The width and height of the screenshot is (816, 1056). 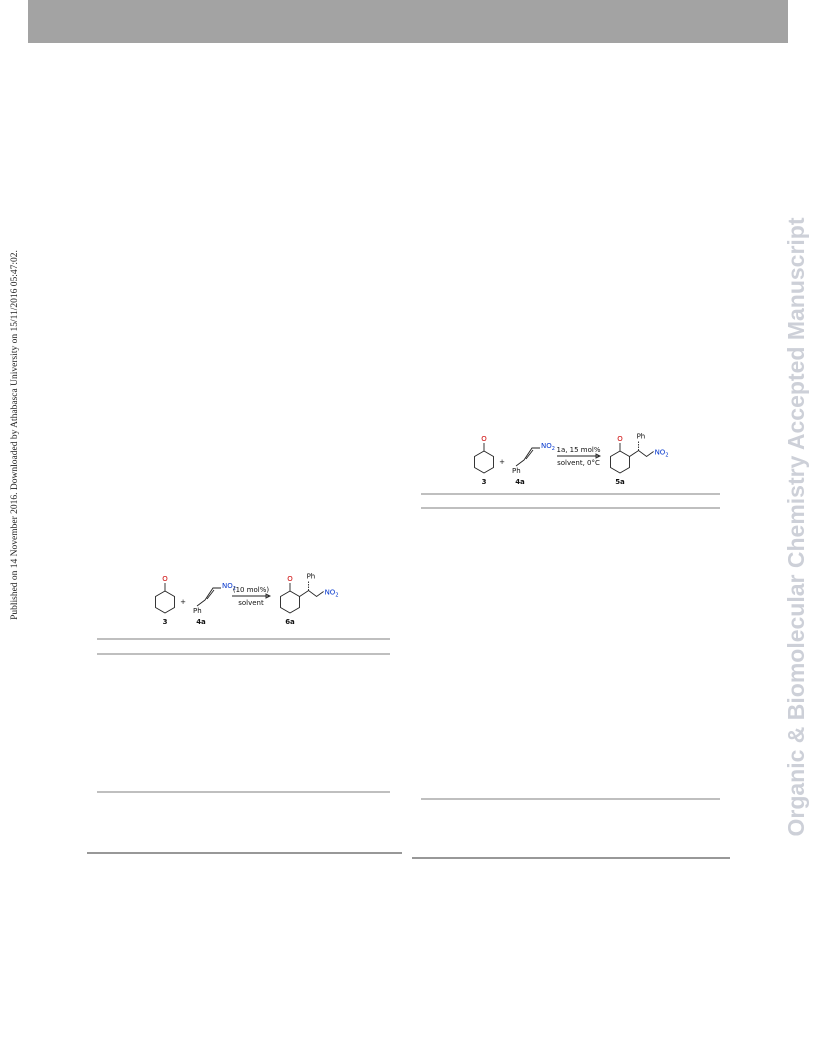 I want to click on label: 5a, so click(x=620, y=482).